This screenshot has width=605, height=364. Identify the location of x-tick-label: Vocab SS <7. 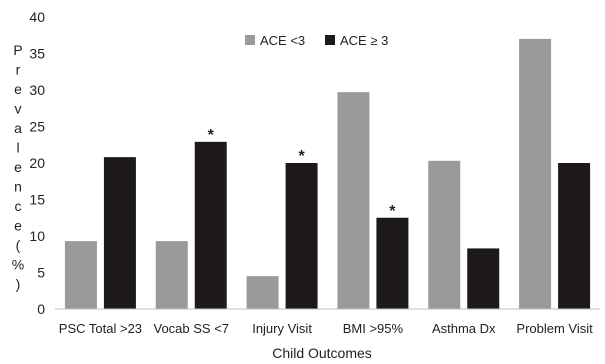
(191, 328).